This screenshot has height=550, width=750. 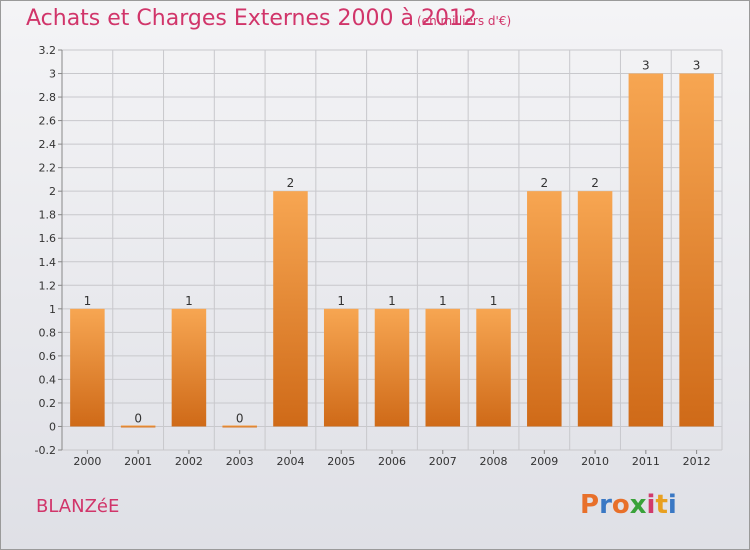 What do you see at coordinates (48, 144) in the screenshot?
I see `y-tick-label: 2.4` at bounding box center [48, 144].